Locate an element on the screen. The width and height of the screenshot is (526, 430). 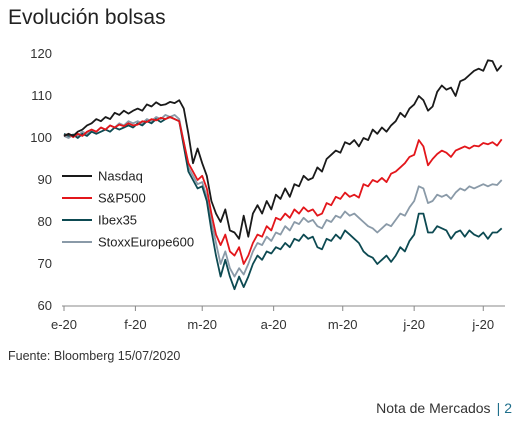
legend-label: S&P500 is located at coordinates (122, 198).